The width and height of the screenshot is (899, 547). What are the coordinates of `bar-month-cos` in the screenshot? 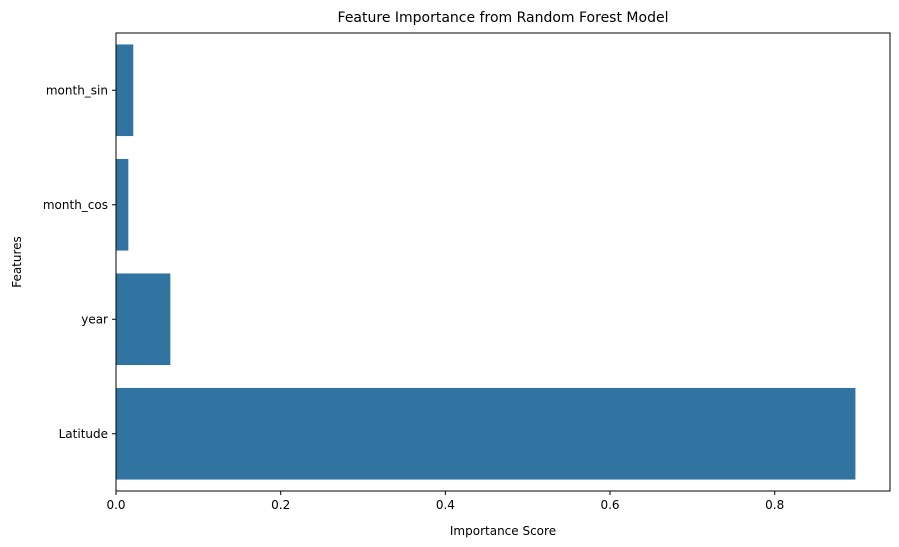 It's located at (122, 204).